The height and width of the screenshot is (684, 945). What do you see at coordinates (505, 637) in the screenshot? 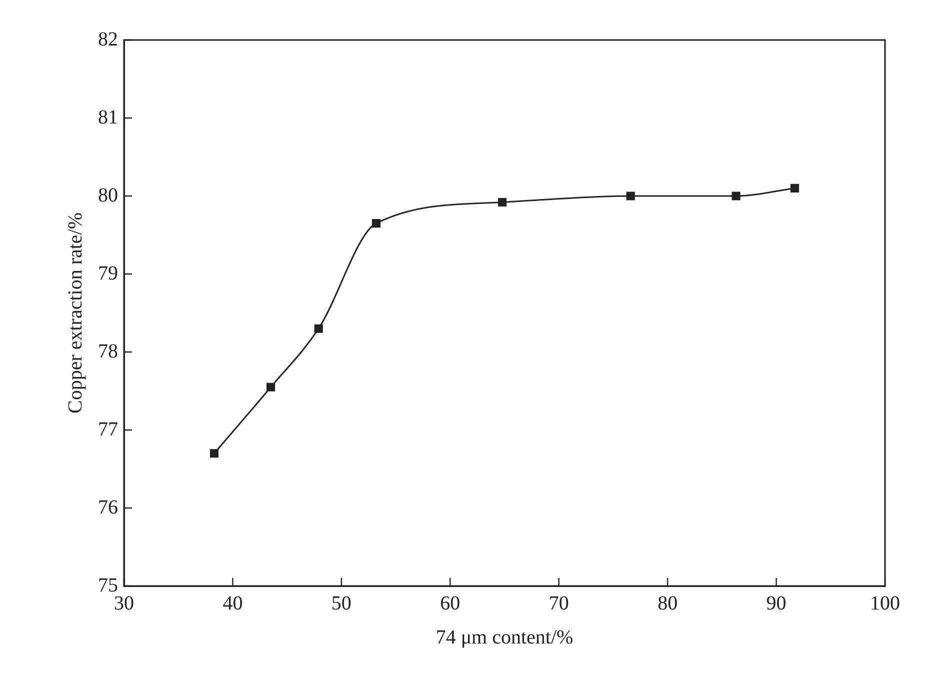
I see `x-axis-title: 74 μm content/%` at bounding box center [505, 637].